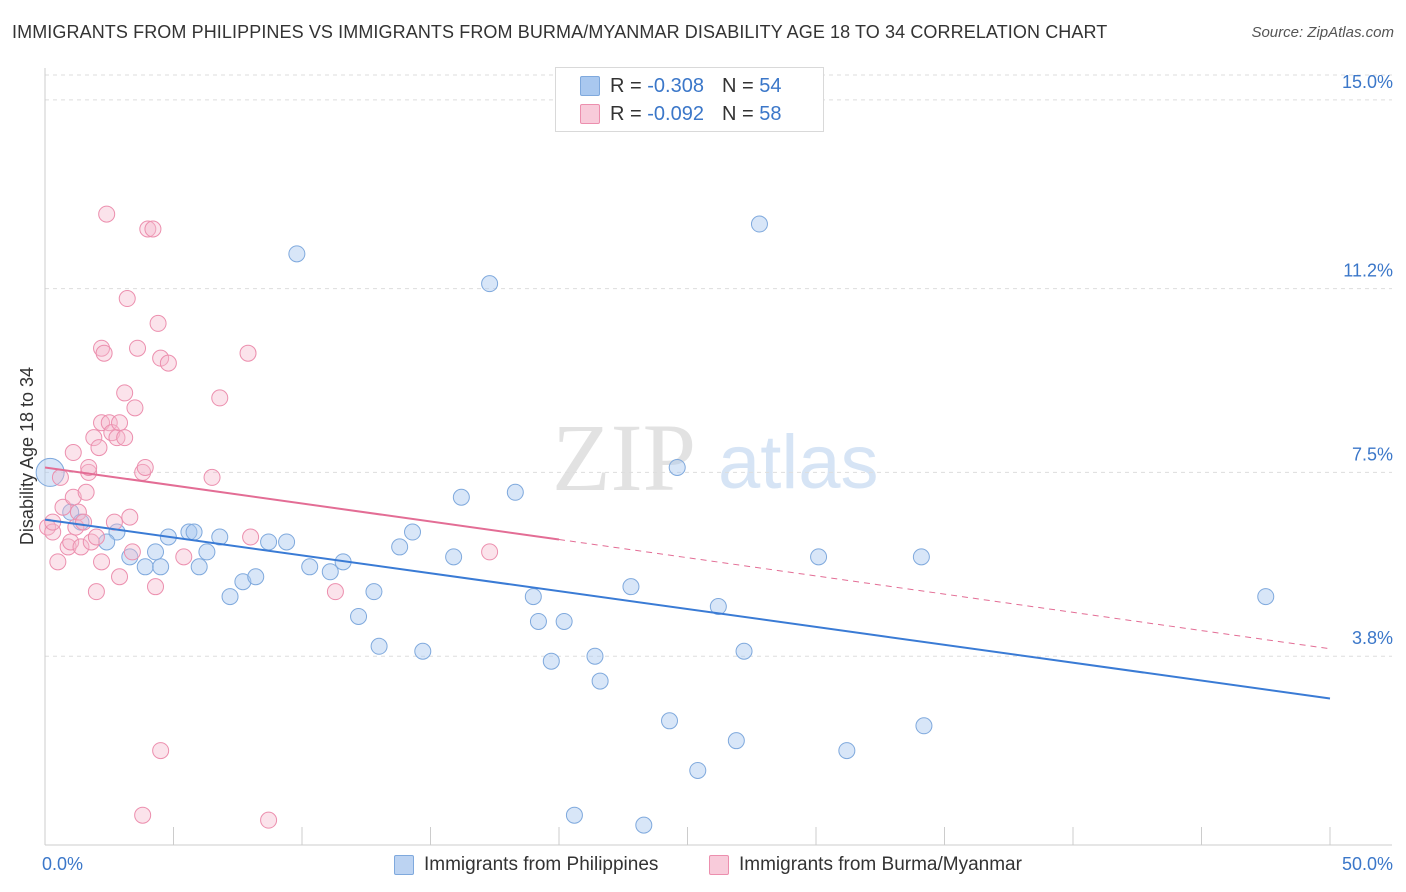 The height and width of the screenshot is (892, 1406). I want to click on y-tick-label: 15.0%, so click(1367, 82).